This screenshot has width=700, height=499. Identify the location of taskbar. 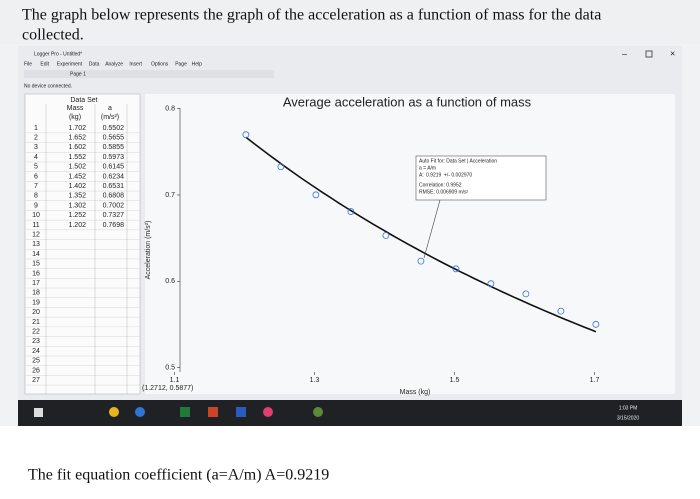
(350, 413).